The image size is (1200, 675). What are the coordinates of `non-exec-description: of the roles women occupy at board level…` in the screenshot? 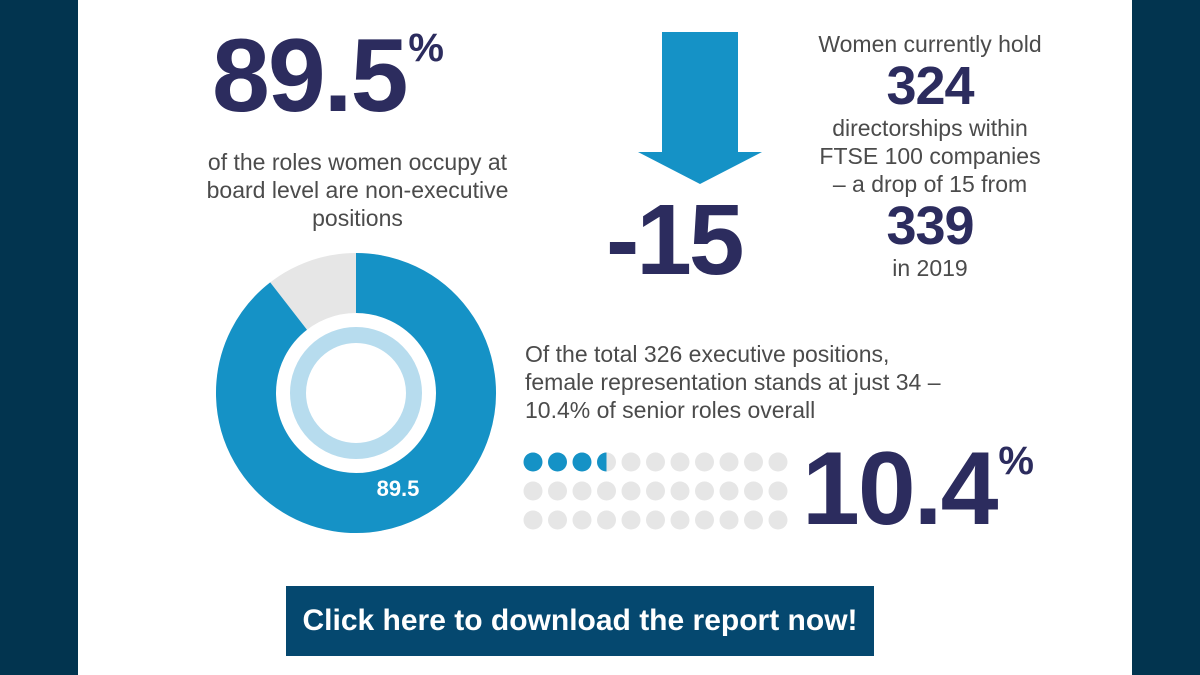 It's located at (357, 190).